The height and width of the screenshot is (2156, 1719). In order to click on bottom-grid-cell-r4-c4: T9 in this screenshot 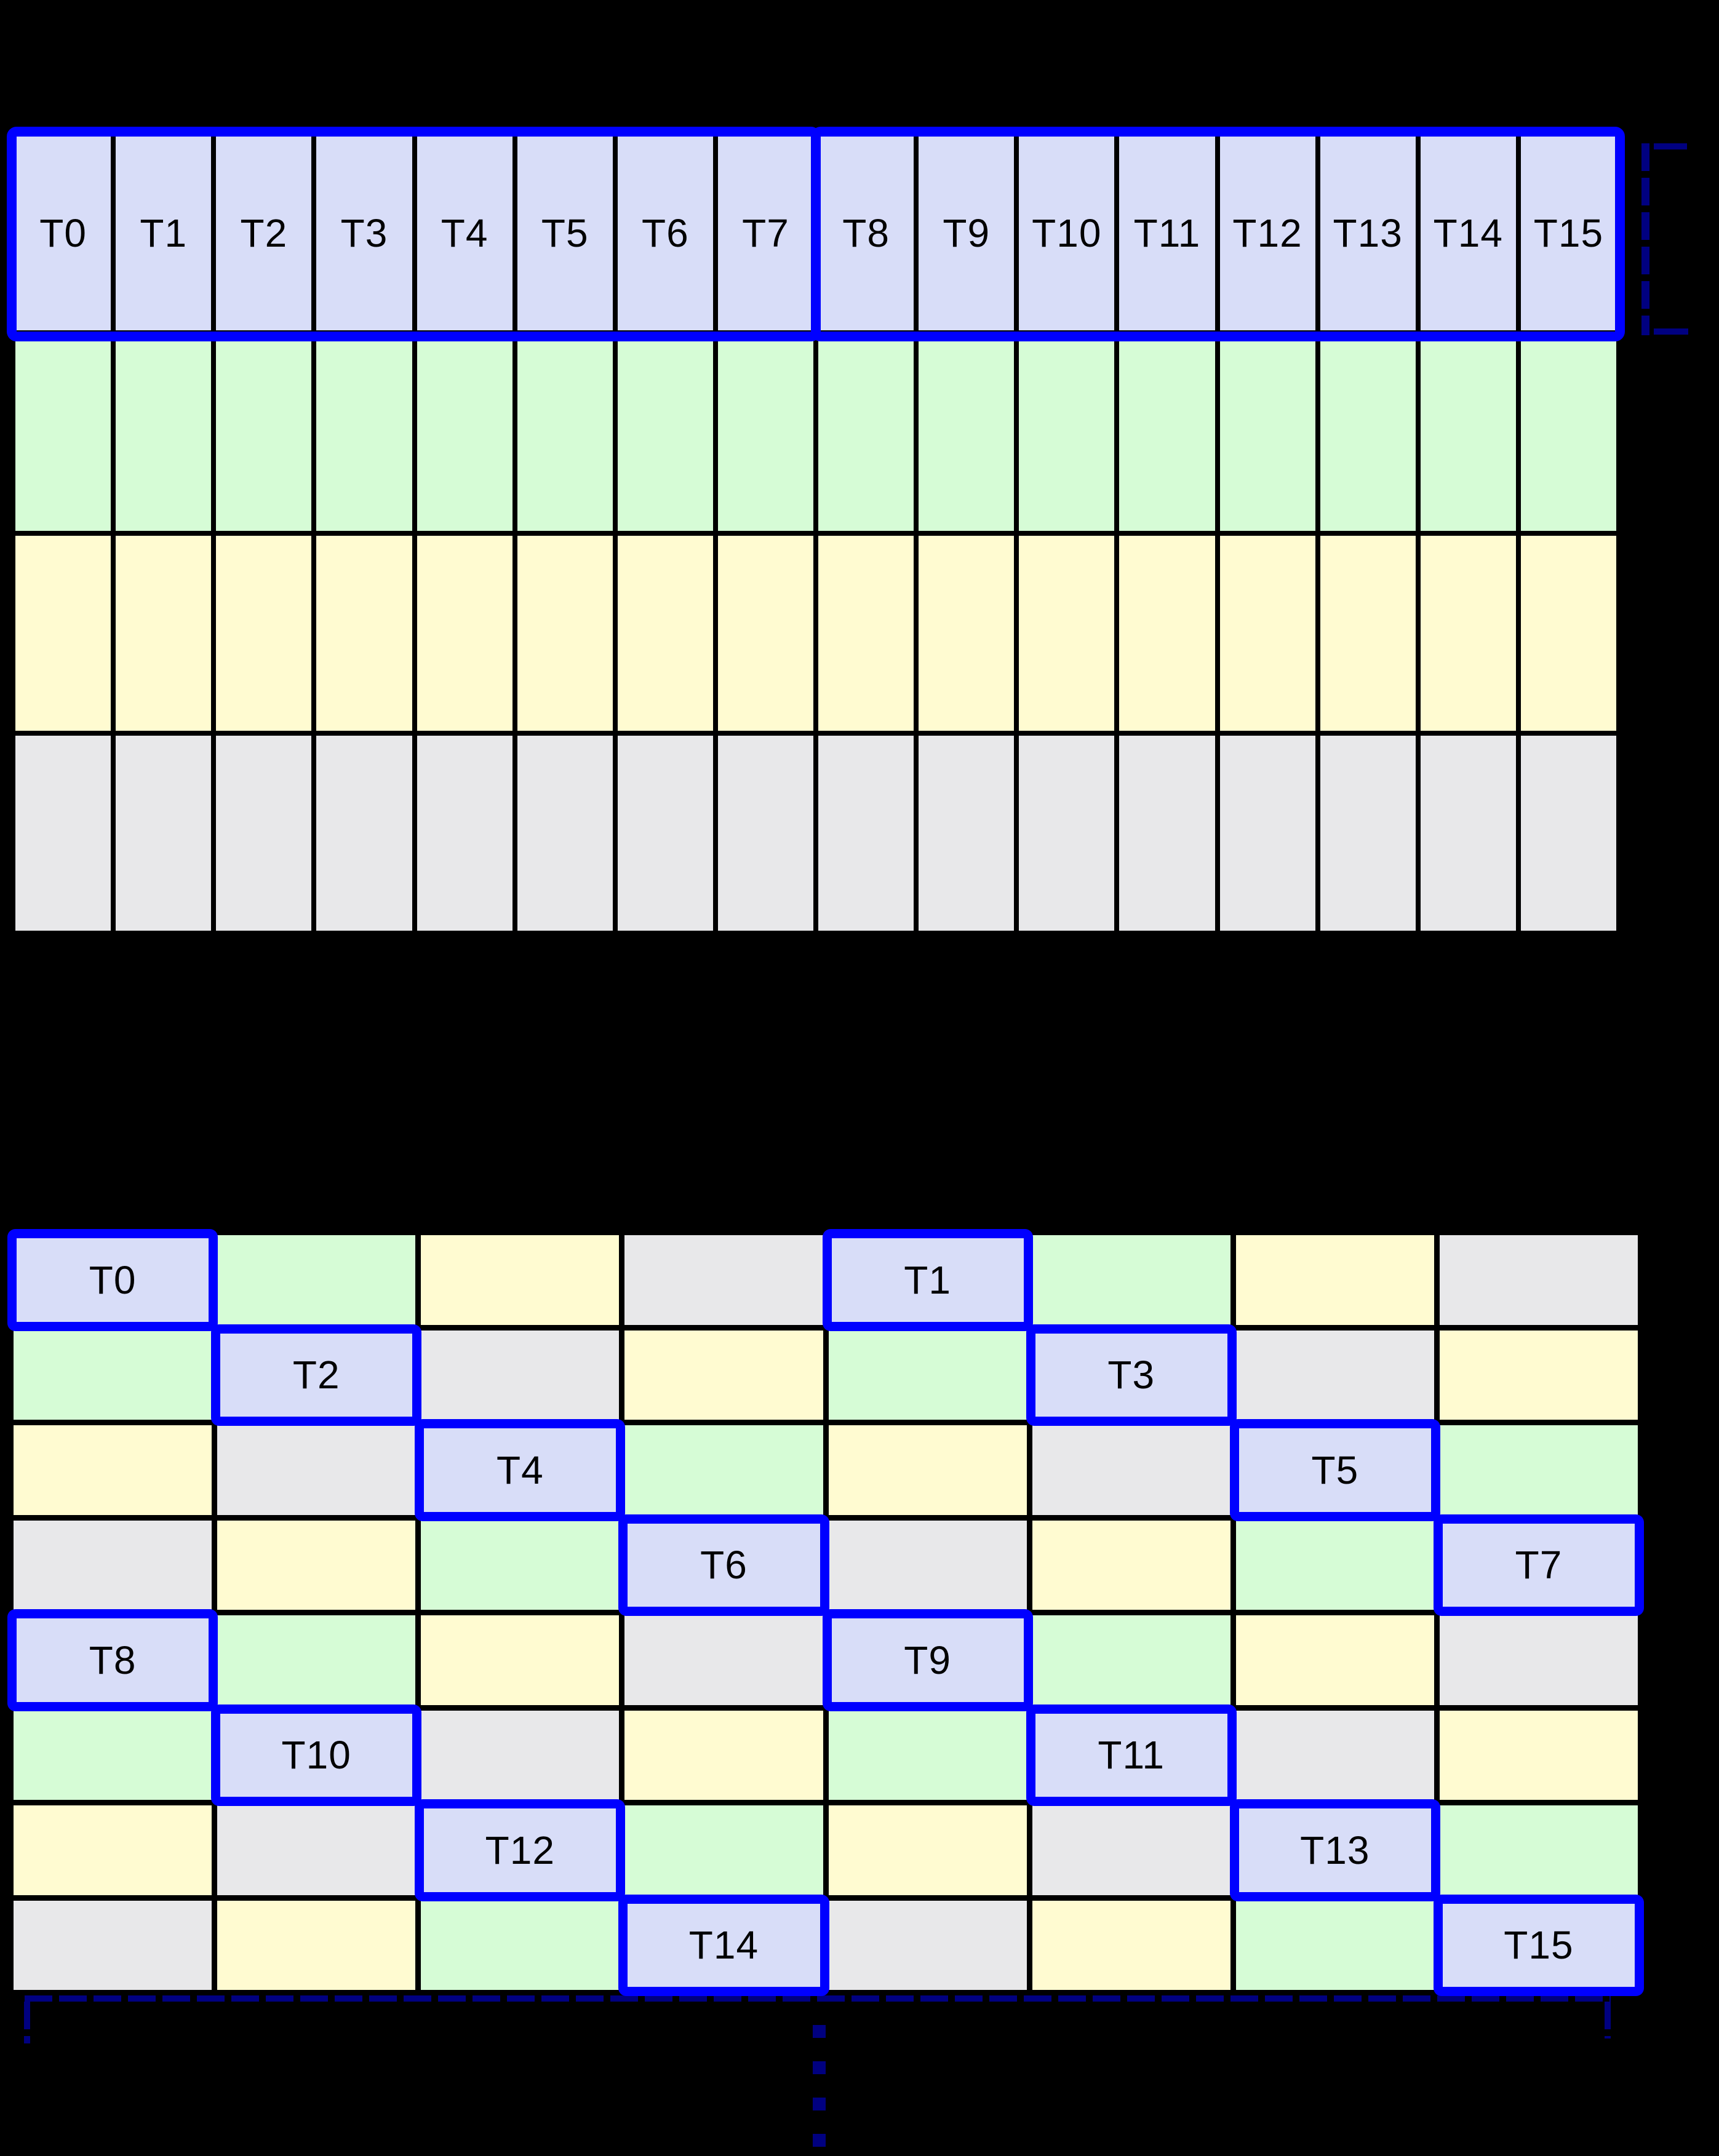, I will do `click(927, 1660)`.